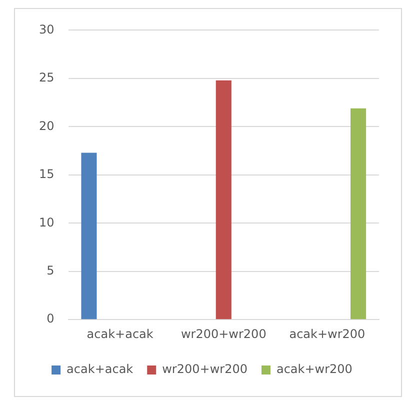  I want to click on y-tick-label: 20, so click(46, 125).